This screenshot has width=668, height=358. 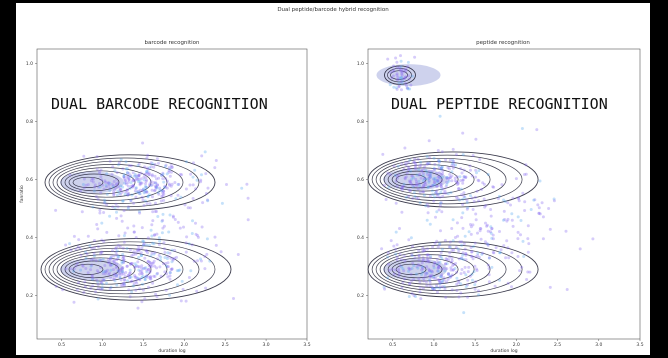 What do you see at coordinates (22, 194) in the screenshot?
I see `barcode-y-axis-label: fanratio` at bounding box center [22, 194].